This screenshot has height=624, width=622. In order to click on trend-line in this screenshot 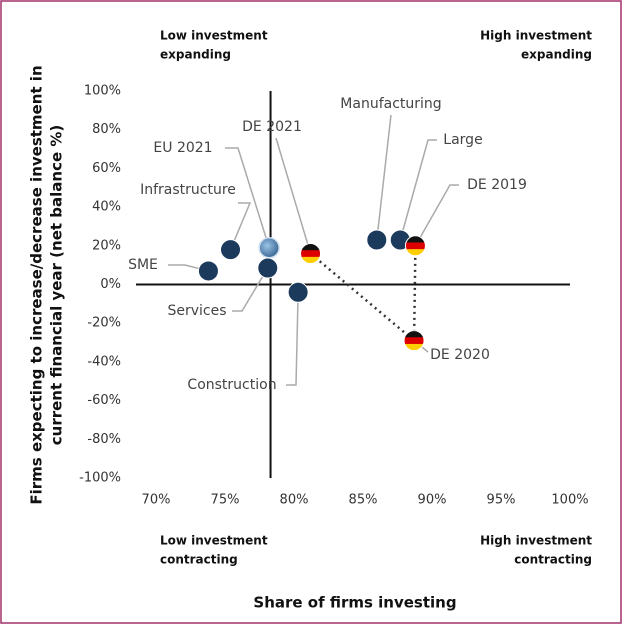, I will do `click(363, 294)`.